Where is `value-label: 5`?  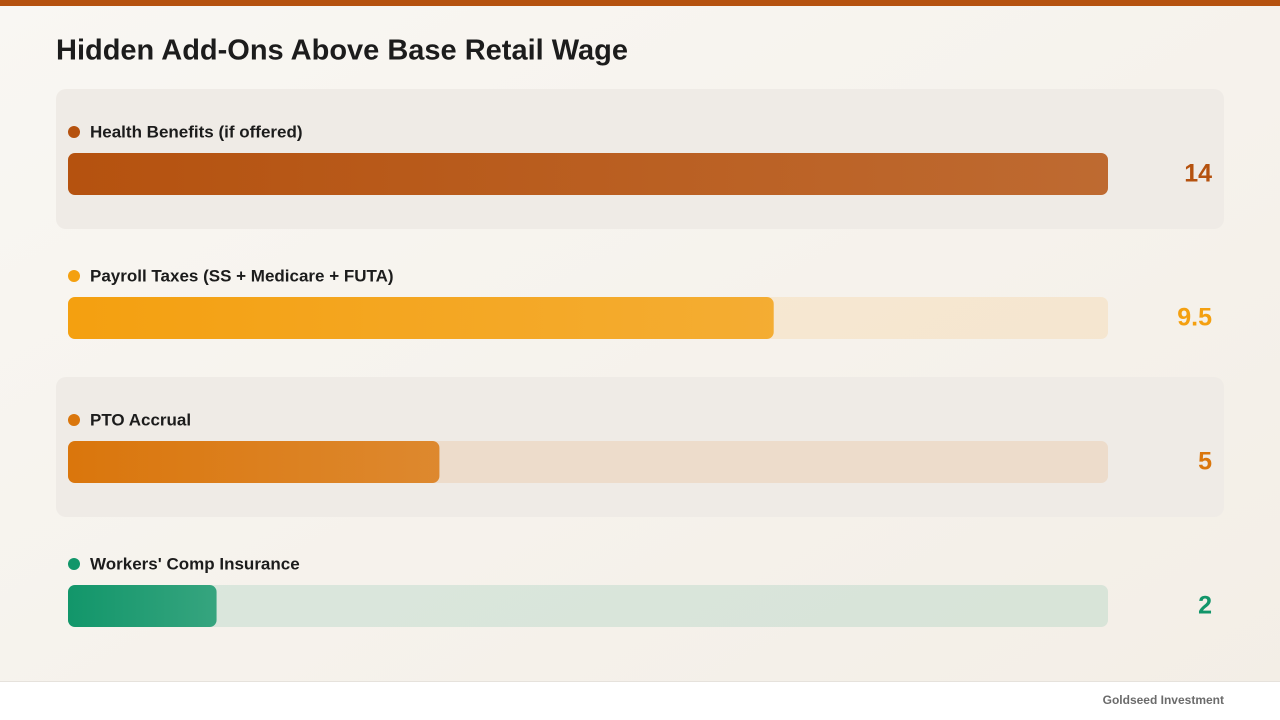 value-label: 5 is located at coordinates (1205, 462).